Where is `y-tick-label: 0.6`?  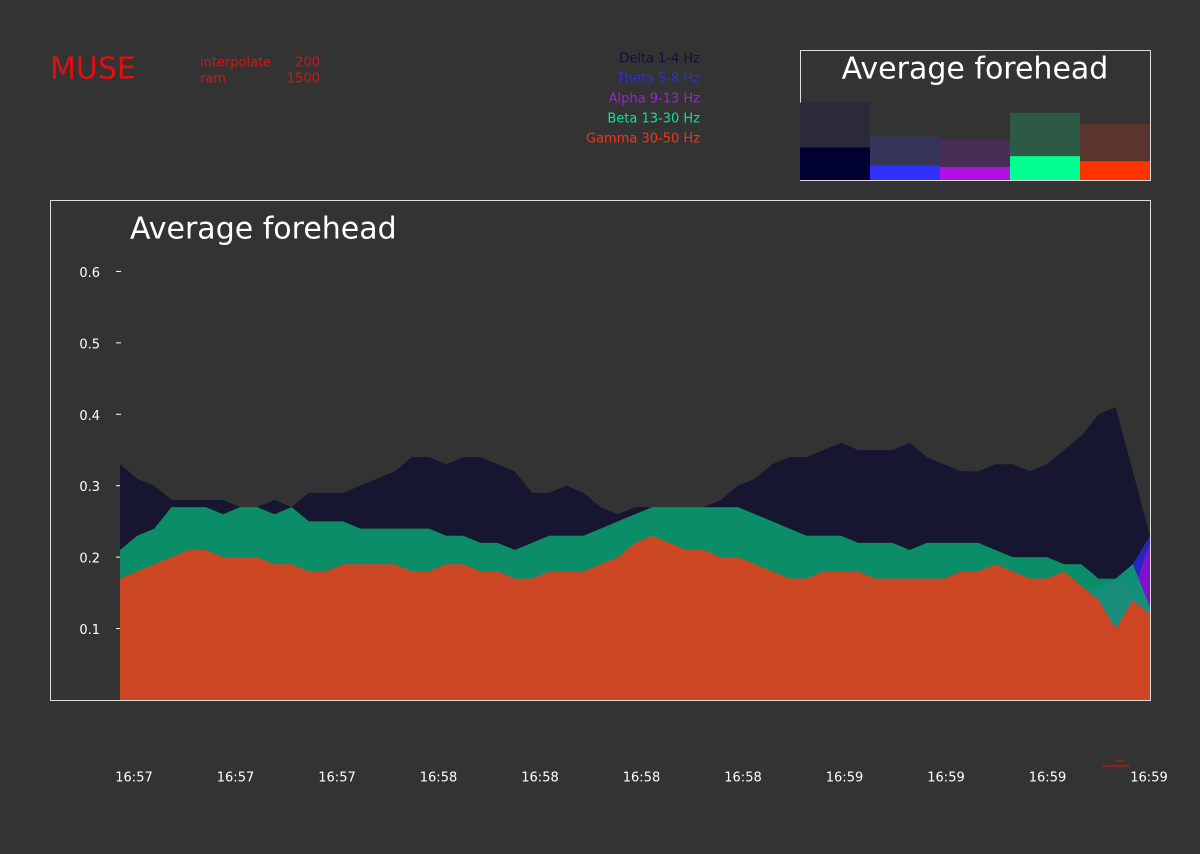 y-tick-label: 0.6 is located at coordinates (89, 273).